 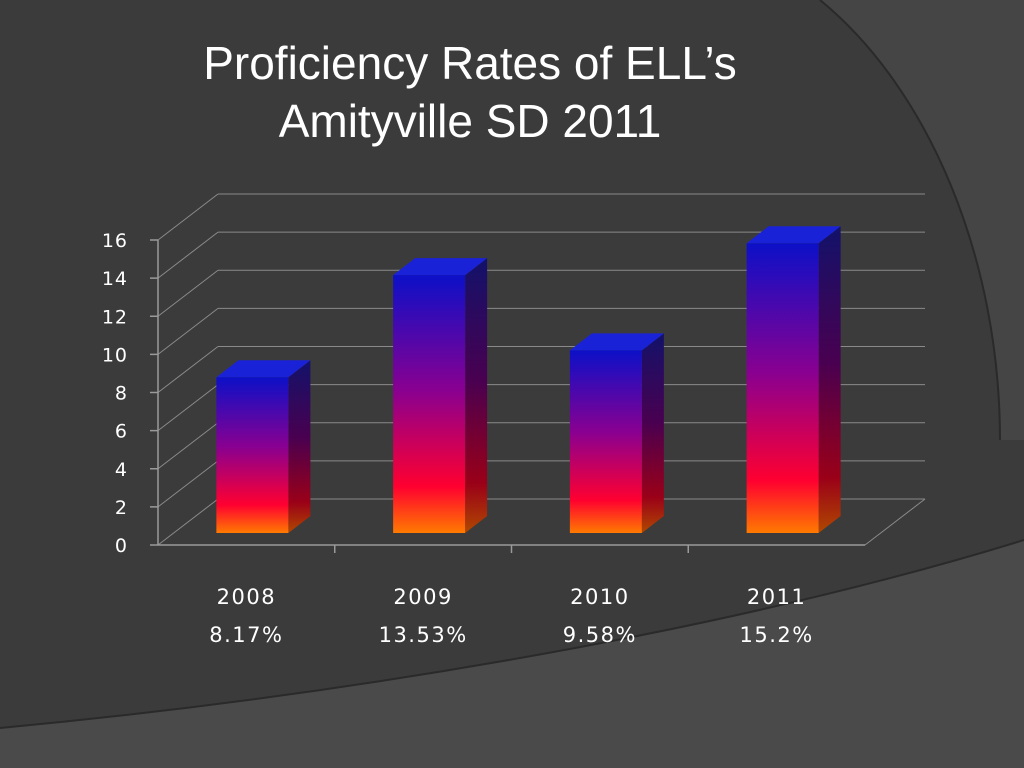 I want to click on title-line-1: Proficiency Rates of ELL’s, so click(x=470, y=63).